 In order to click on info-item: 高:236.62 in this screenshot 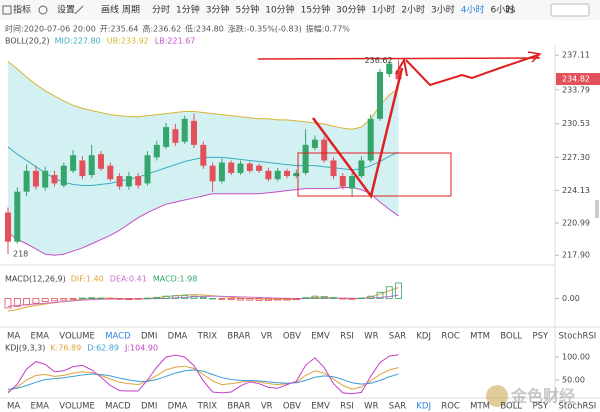, I will do `click(161, 29)`.